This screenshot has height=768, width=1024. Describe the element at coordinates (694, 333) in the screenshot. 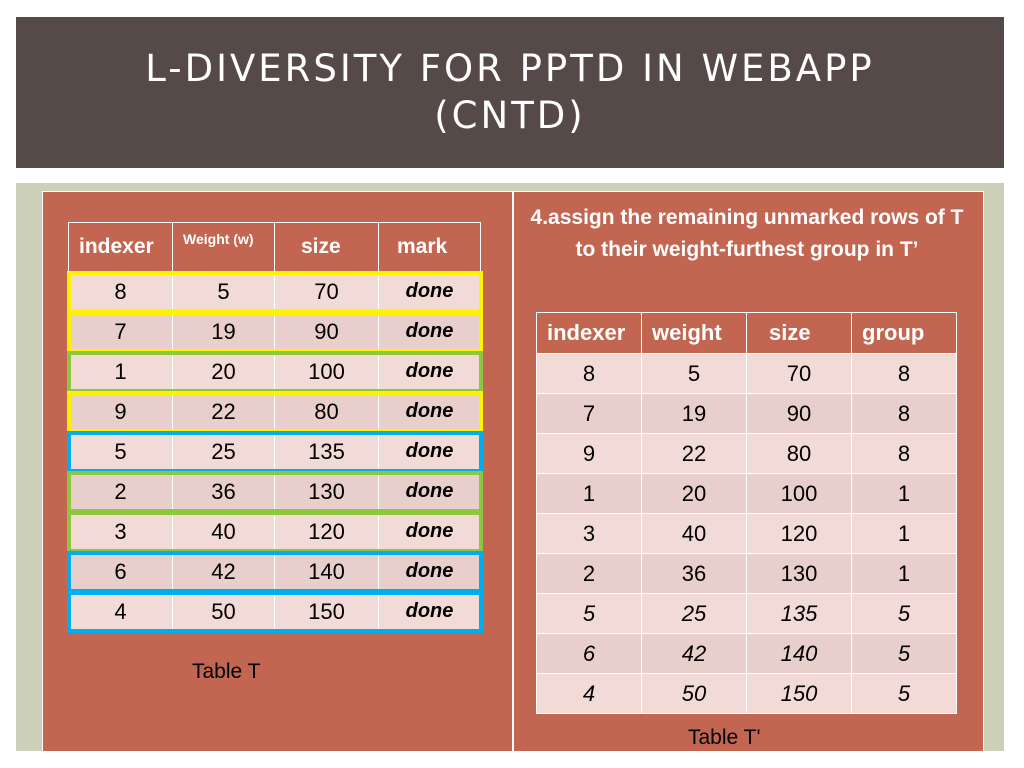

I see `header-weight: weight` at that location.